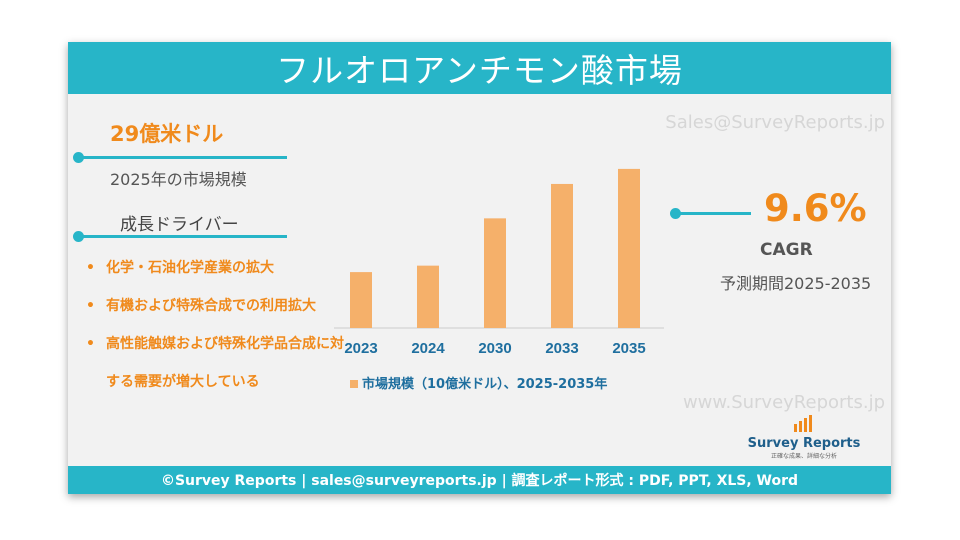 The image size is (960, 540). What do you see at coordinates (815, 208) in the screenshot?
I see `cagr-value: 9.6%` at bounding box center [815, 208].